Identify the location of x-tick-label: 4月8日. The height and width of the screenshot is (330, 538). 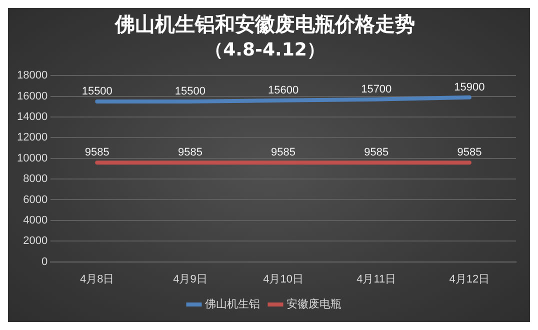
(97, 279).